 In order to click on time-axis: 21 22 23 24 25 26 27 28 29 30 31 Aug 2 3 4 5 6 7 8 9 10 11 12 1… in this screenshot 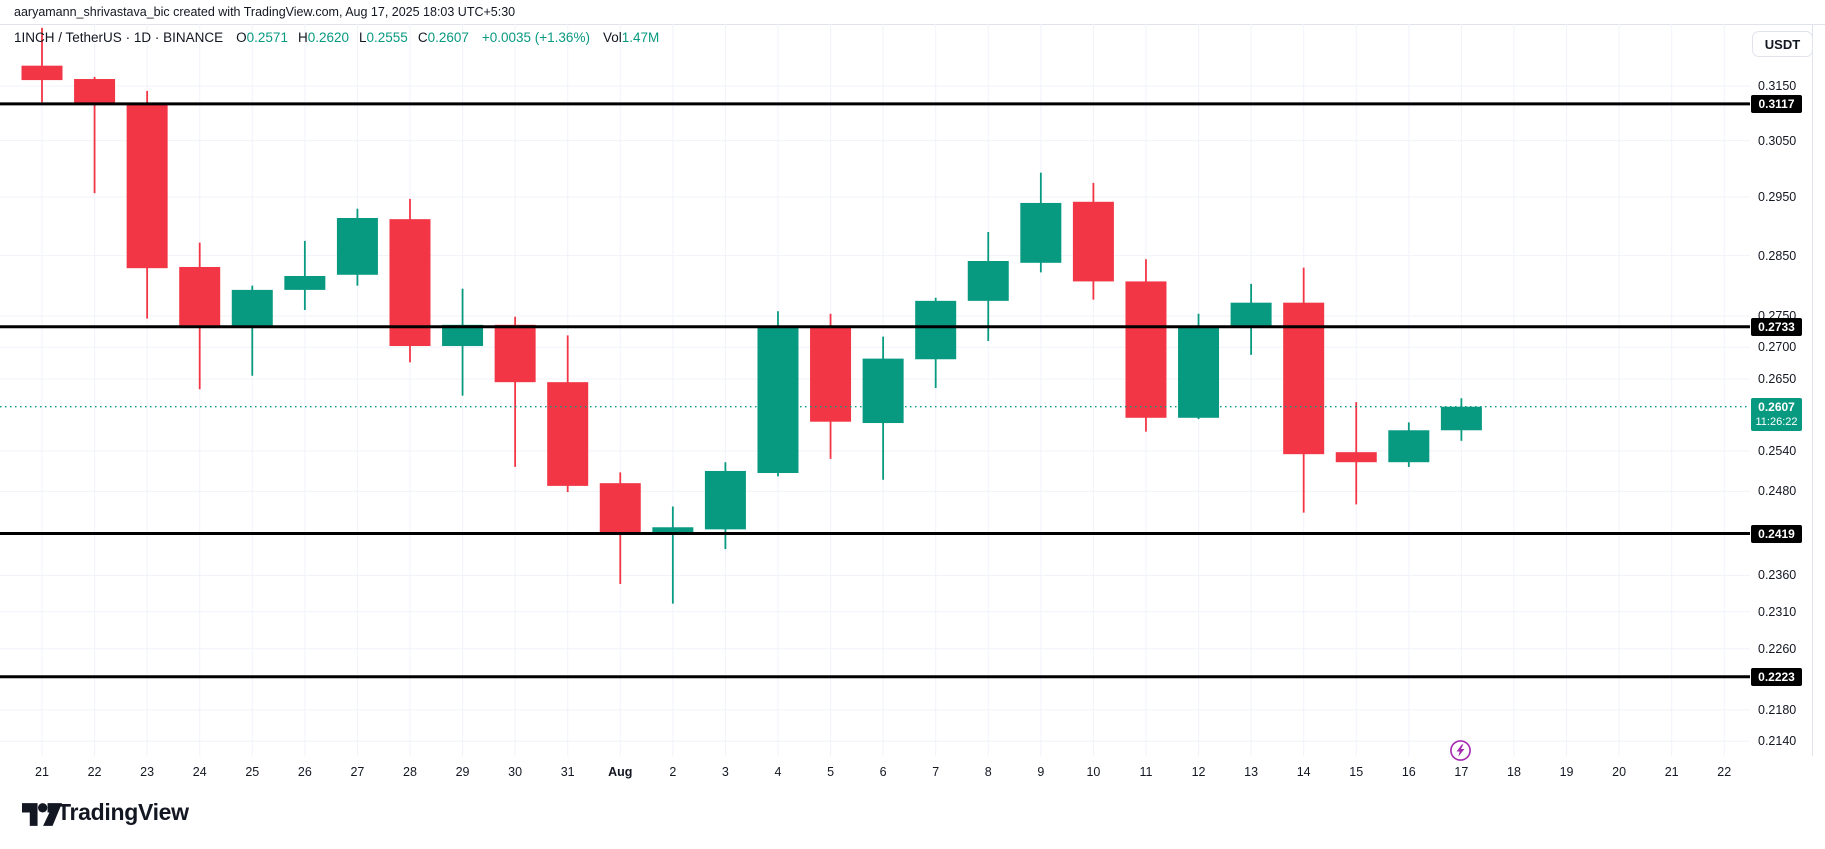, I will do `click(912, 771)`.